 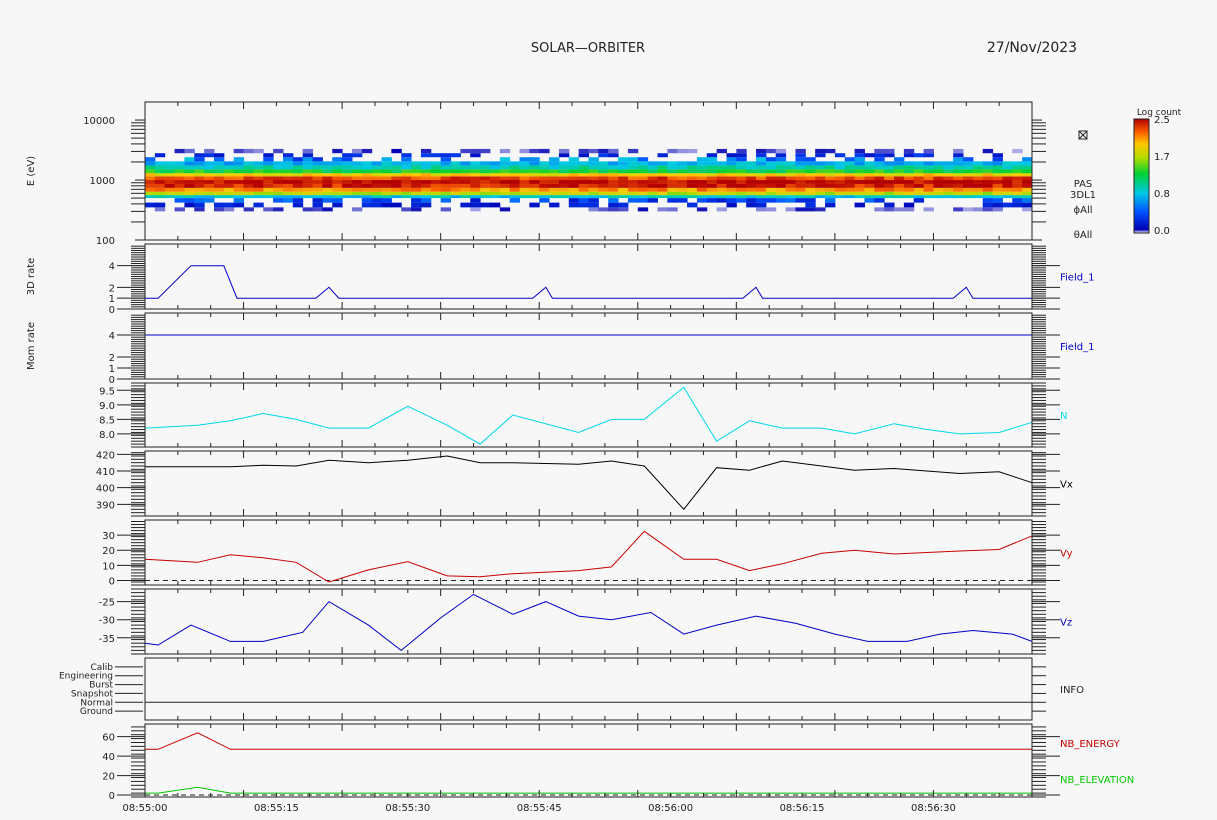 What do you see at coordinates (539, 808) in the screenshot?
I see `time-tick-label: 08:55:45` at bounding box center [539, 808].